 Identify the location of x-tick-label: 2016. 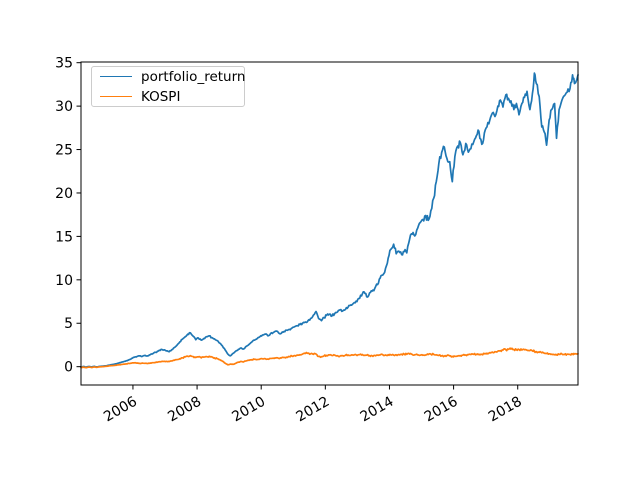
(441, 410).